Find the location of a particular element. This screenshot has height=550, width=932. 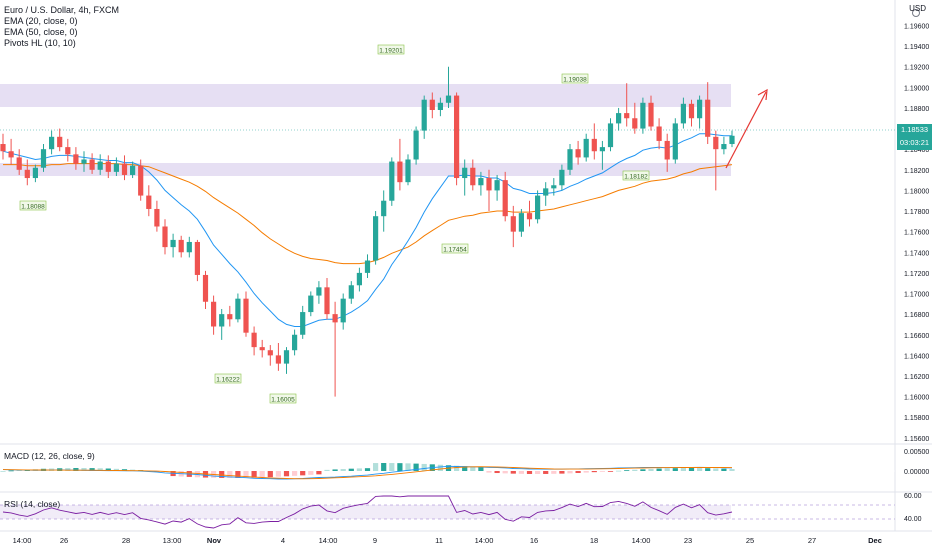

rsi-band is located at coordinates (365, 512).